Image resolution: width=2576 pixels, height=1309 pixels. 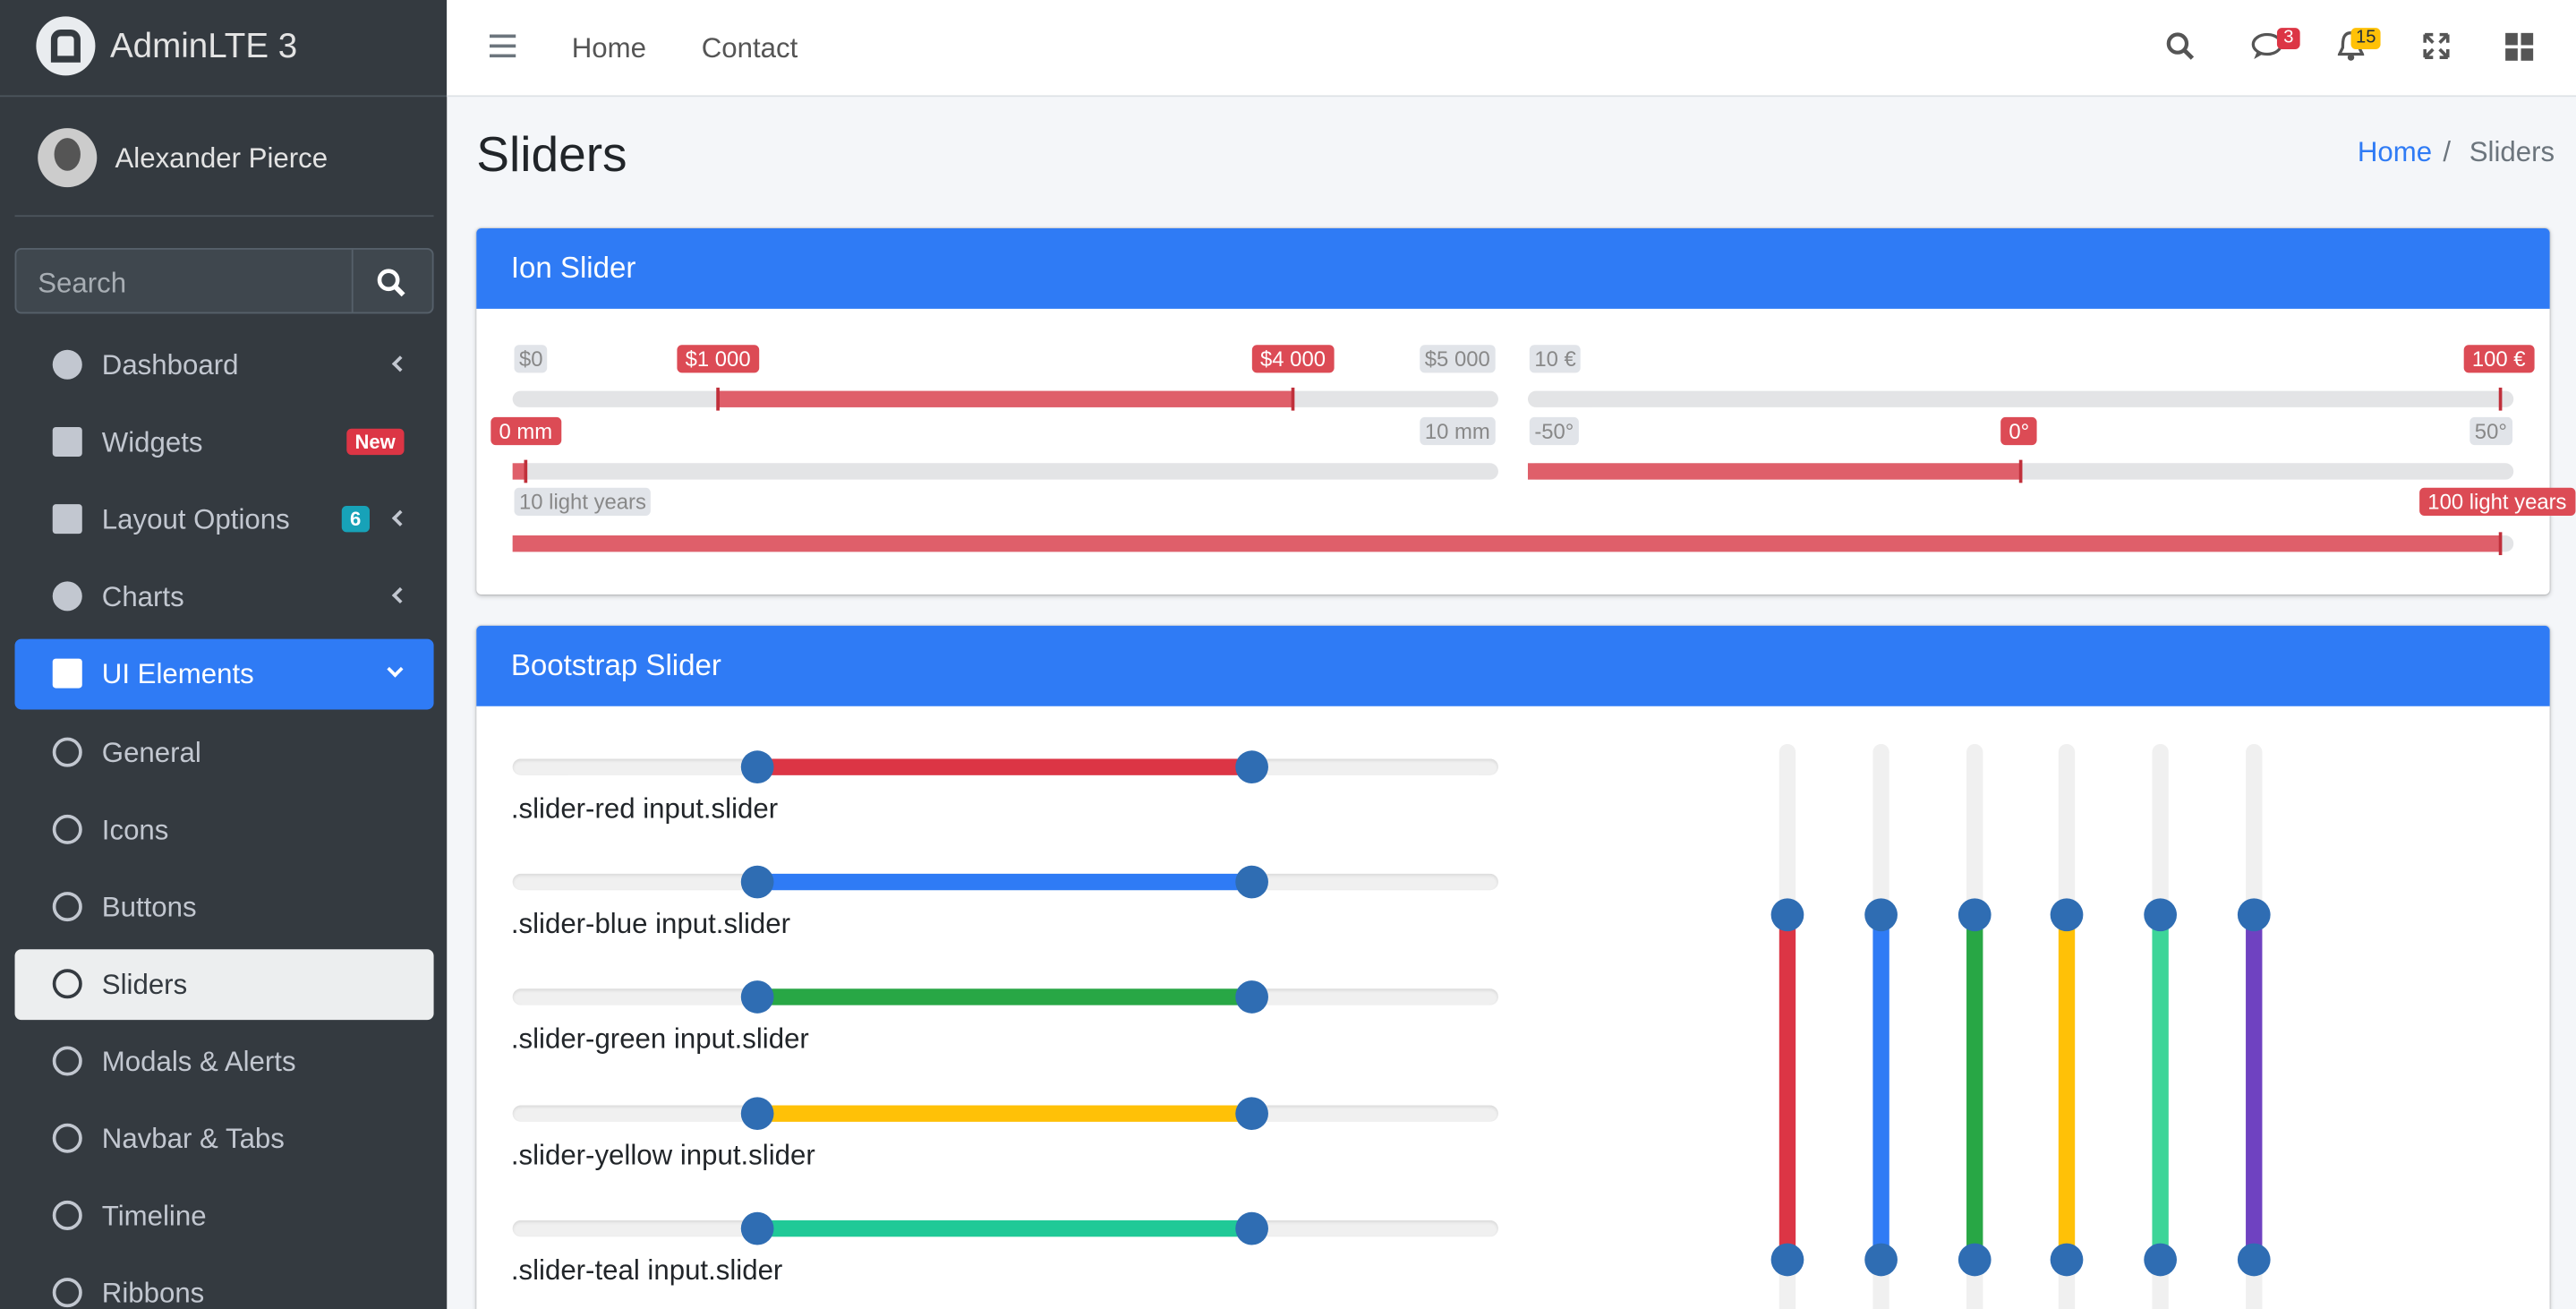 What do you see at coordinates (644, 809) in the screenshot?
I see `slider-label: .slider-red input.slider` at bounding box center [644, 809].